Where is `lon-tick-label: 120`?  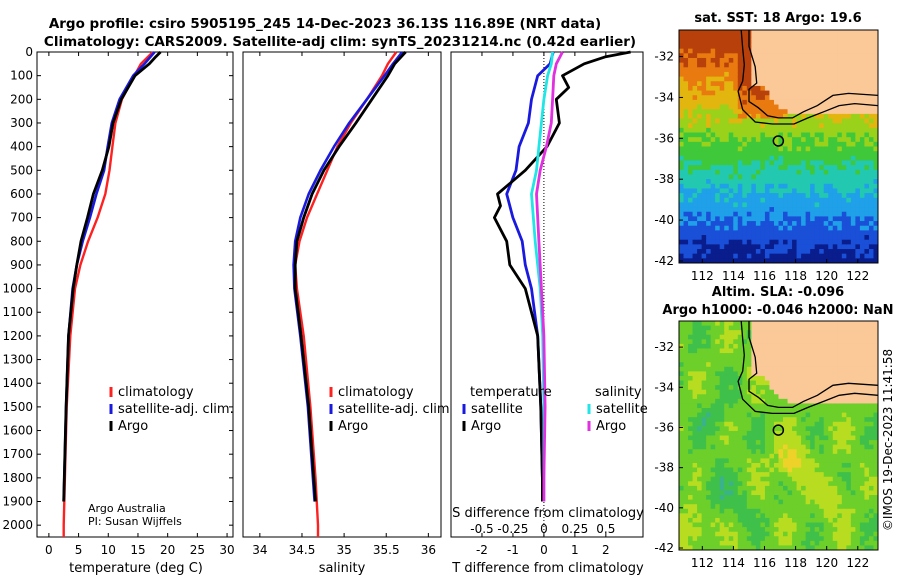
lon-tick-label: 120 is located at coordinates (826, 276).